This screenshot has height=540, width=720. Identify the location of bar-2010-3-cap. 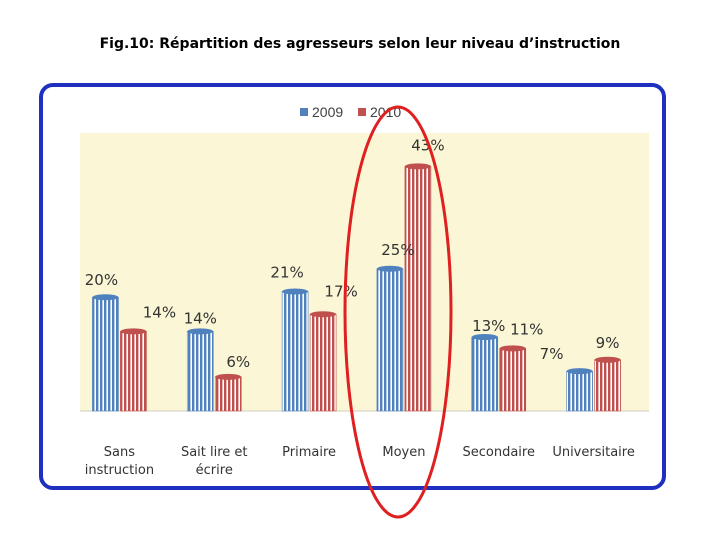
(417, 166).